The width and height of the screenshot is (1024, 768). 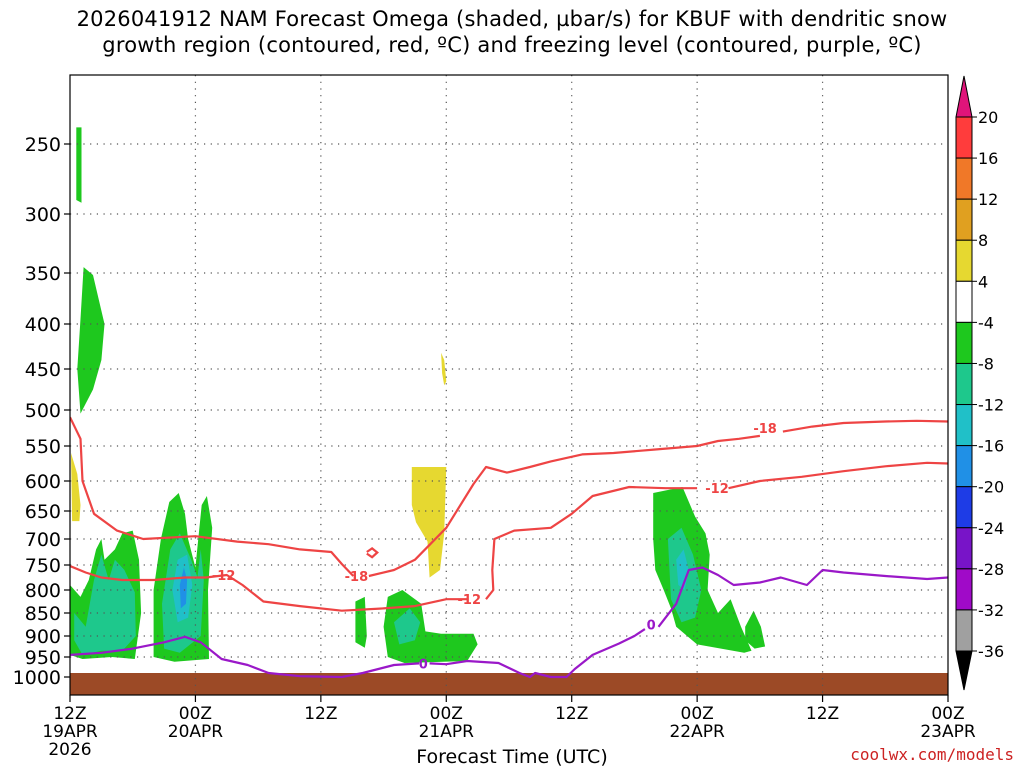 What do you see at coordinates (964, 670) in the screenshot?
I see `colorbar-bottom-arrow` at bounding box center [964, 670].